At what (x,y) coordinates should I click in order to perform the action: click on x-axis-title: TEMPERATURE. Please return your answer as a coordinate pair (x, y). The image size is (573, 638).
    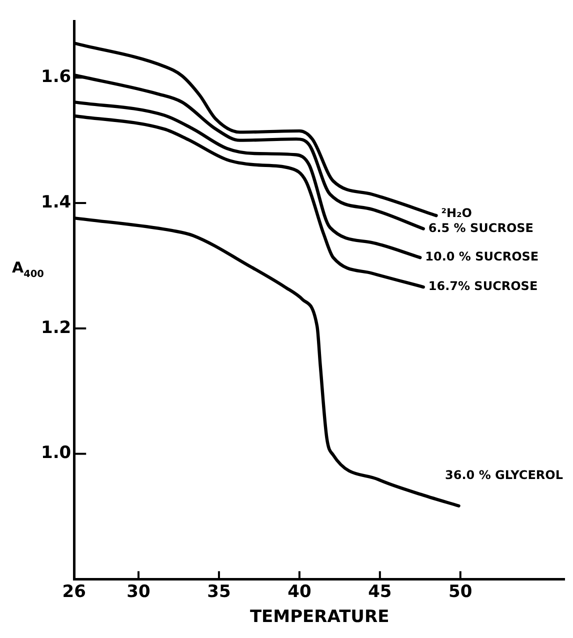
    Looking at the image, I should click on (320, 617).